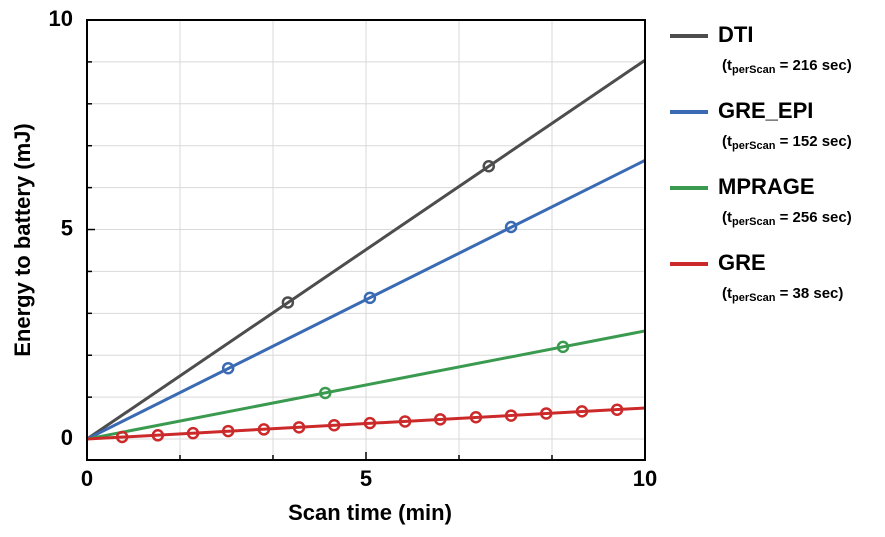 The height and width of the screenshot is (537, 885). I want to click on note-suffix: = 256 sec), so click(813, 217).